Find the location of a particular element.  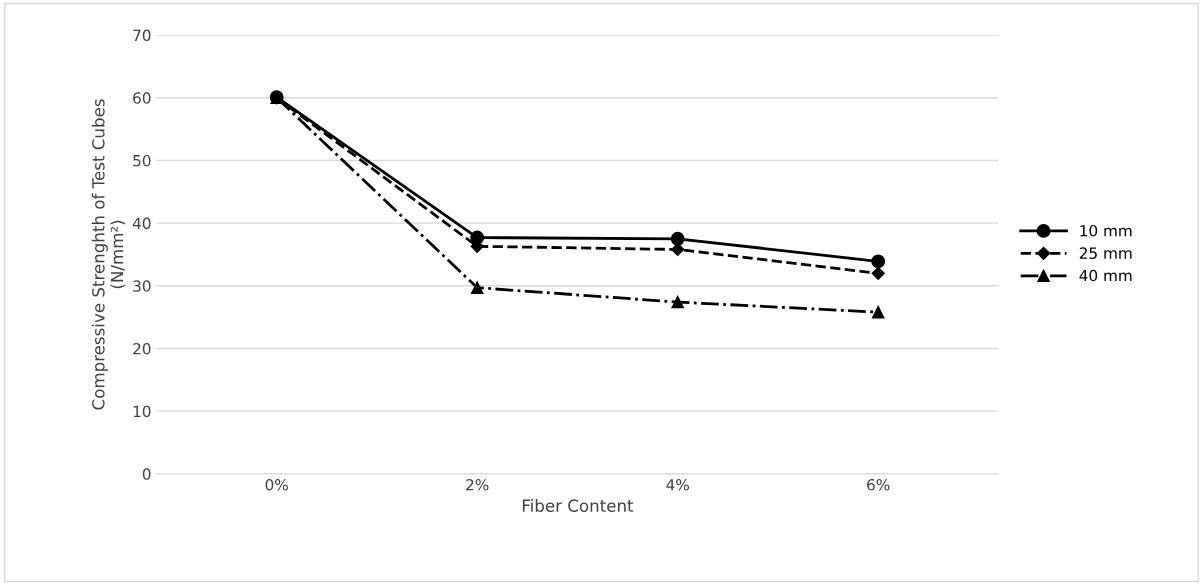

y-tick-label: 30 is located at coordinates (142, 286).